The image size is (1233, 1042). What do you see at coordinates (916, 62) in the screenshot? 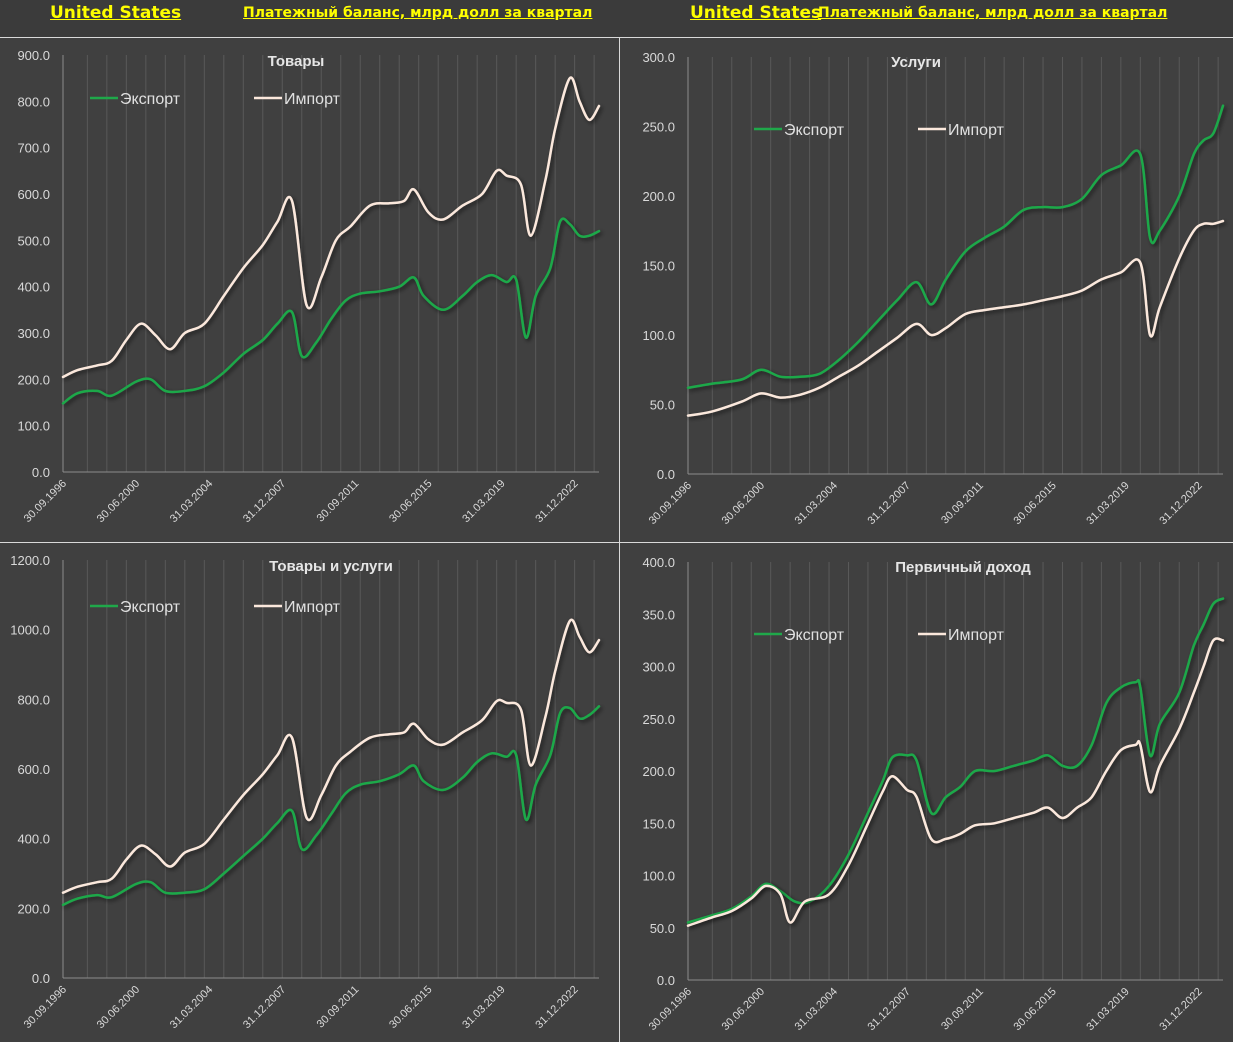
I see `chart-title: Услуги` at bounding box center [916, 62].